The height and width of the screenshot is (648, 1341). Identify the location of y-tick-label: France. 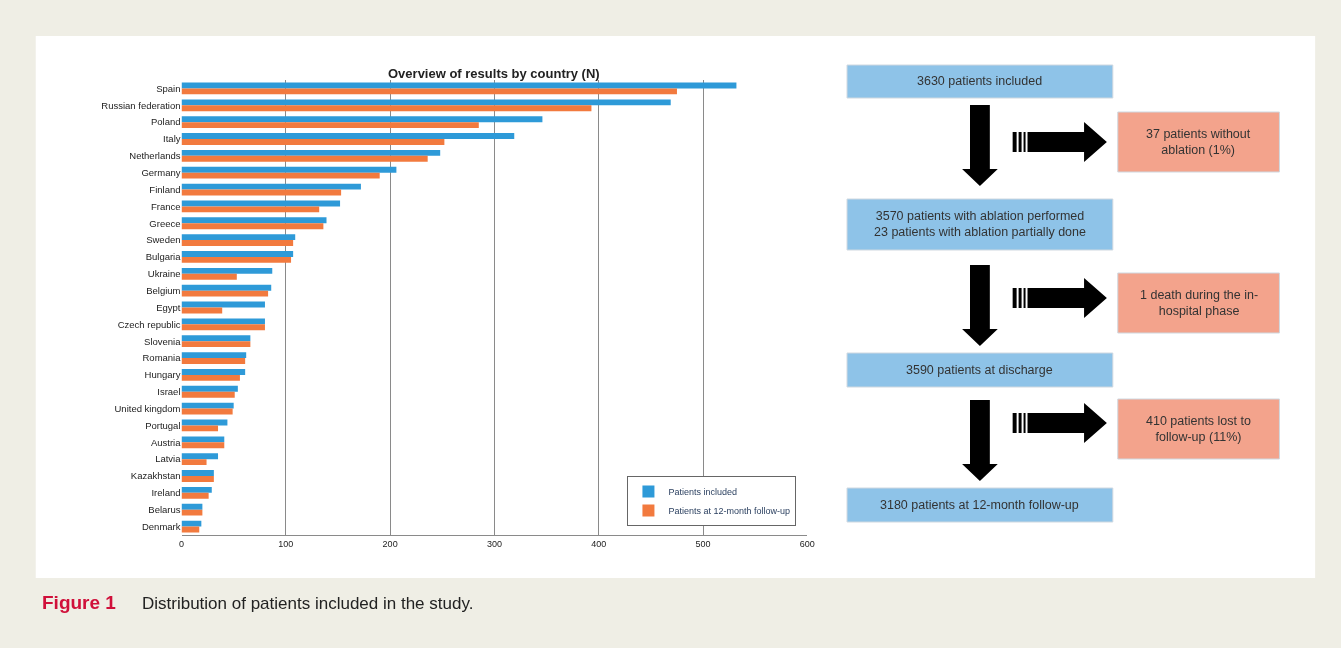
(165, 206).